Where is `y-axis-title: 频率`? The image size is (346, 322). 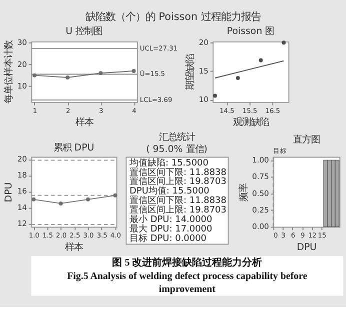 y-axis-title: 频率 is located at coordinates (244, 192).